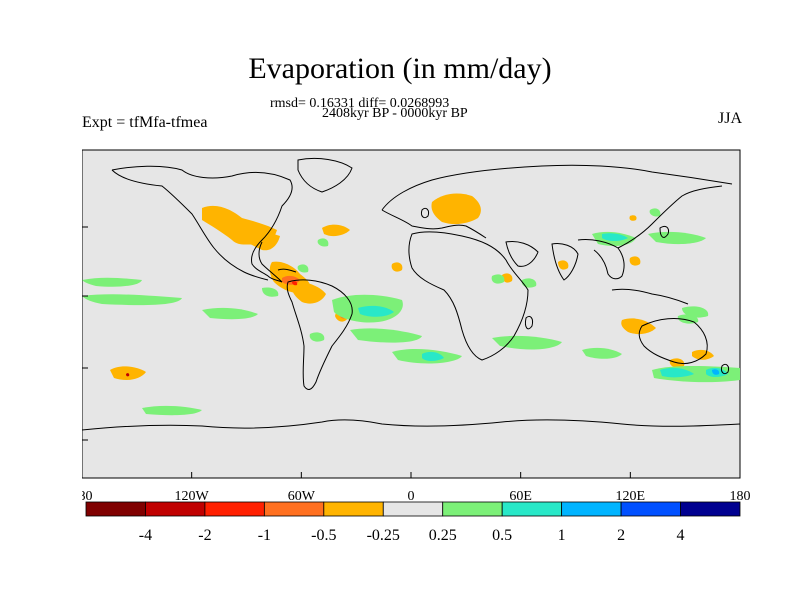 Image resolution: width=800 pixels, height=600 pixels. I want to click on coast-east-asia, so click(670, 217).